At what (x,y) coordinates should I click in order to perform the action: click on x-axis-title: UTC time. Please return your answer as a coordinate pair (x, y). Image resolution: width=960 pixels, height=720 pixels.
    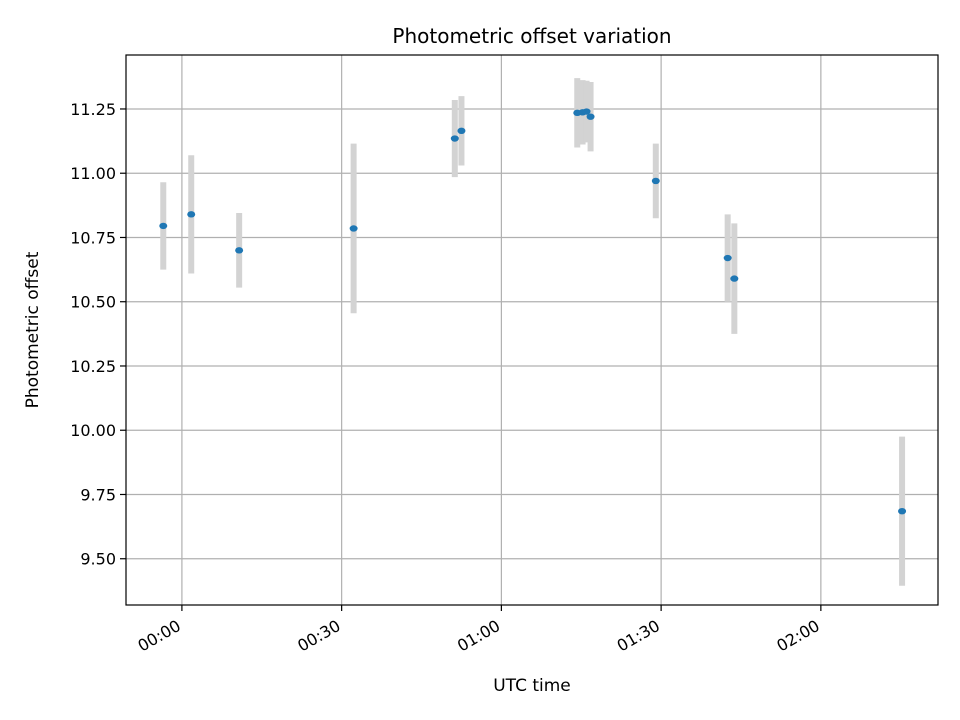
    Looking at the image, I should click on (532, 686).